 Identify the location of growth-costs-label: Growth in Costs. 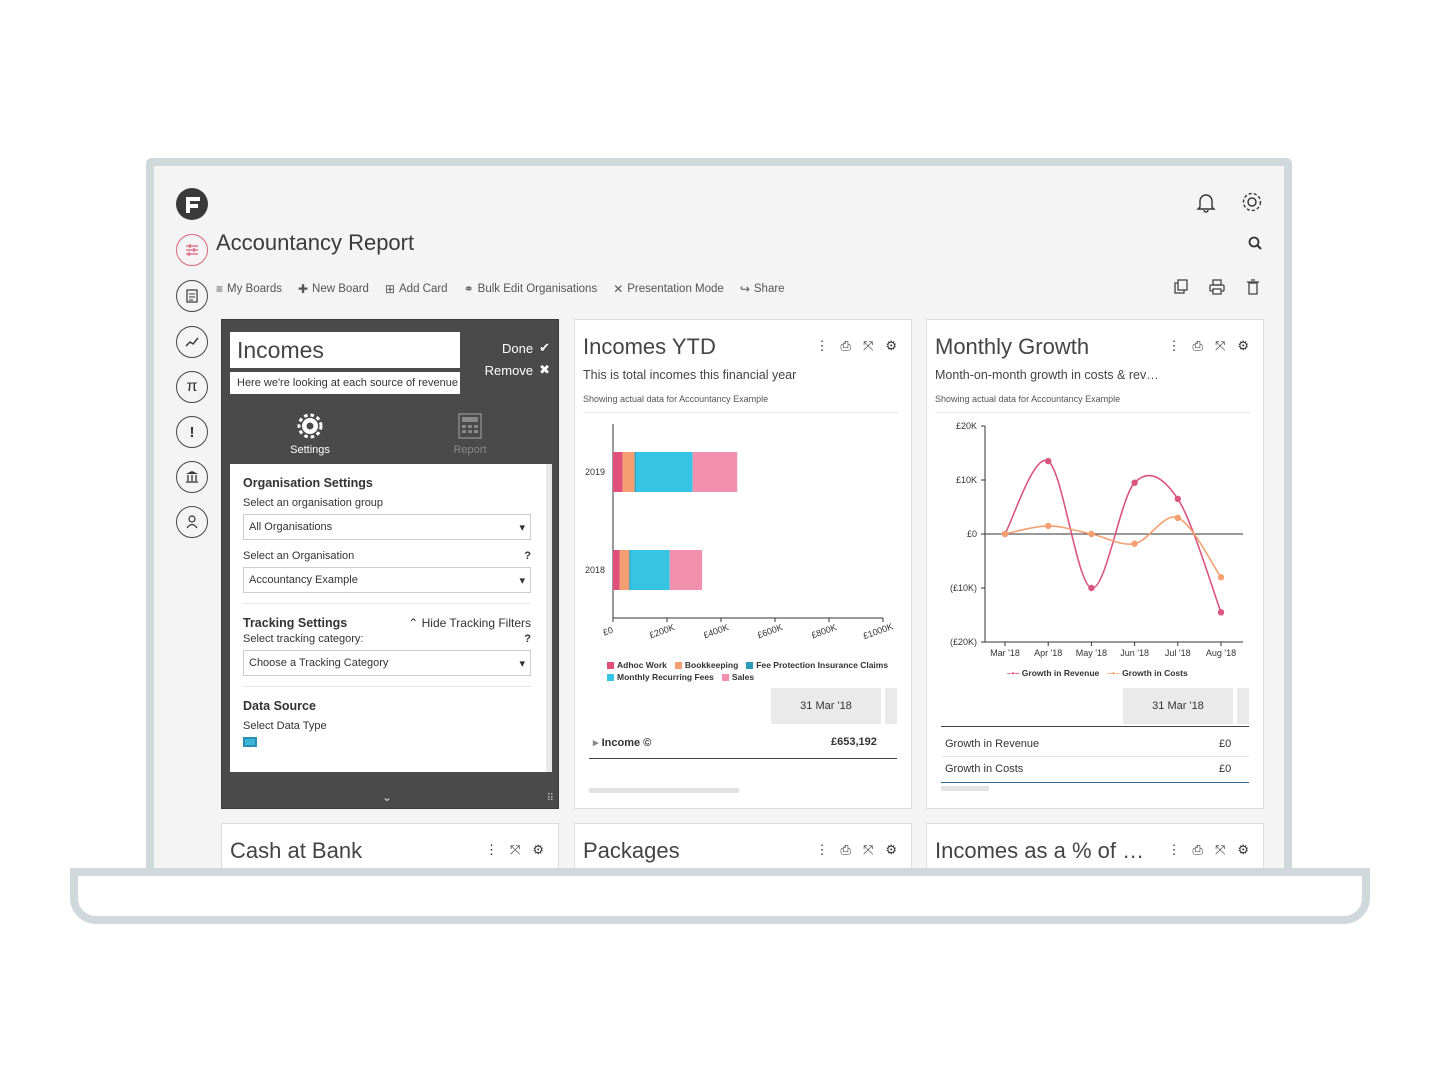
(984, 769).